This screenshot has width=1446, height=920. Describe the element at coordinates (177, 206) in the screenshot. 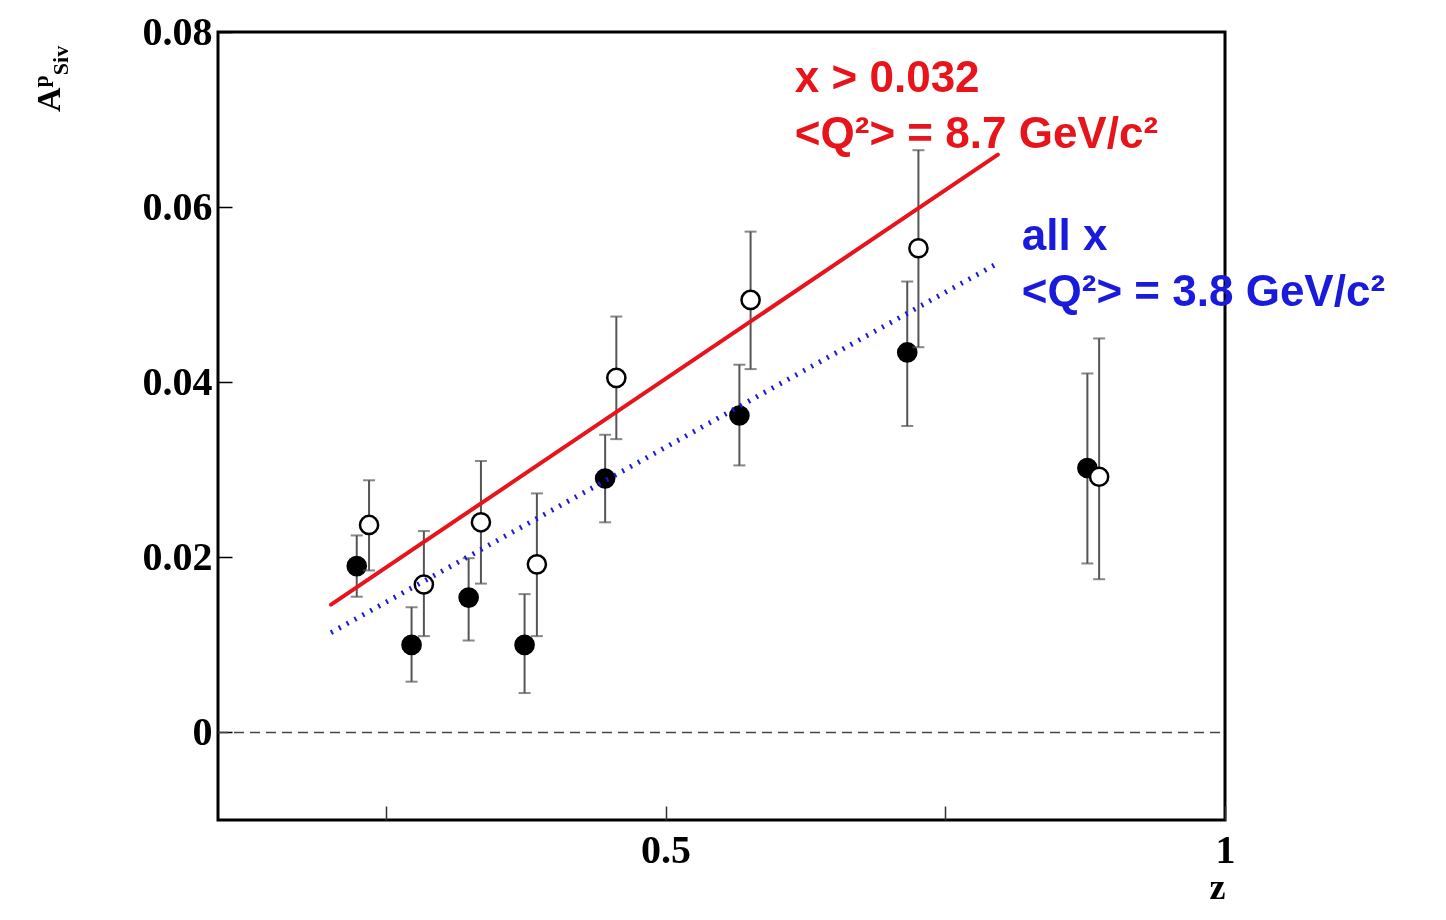

I see `y-tick-label: 0.06` at that location.